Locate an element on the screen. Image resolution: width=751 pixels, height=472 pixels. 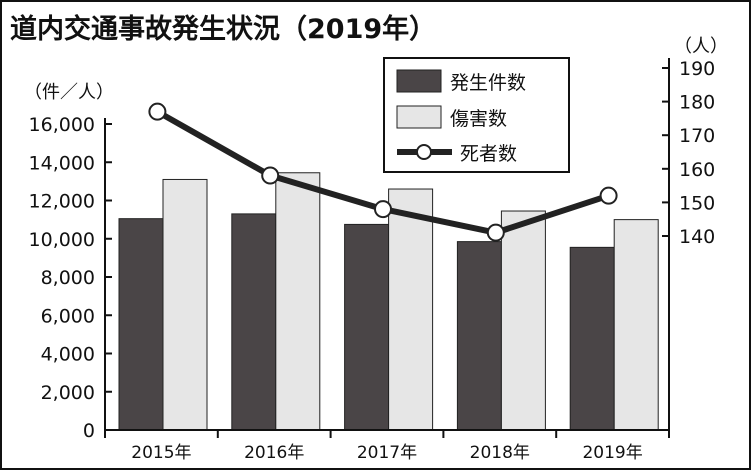
legend-label-injuries: 傷害数 is located at coordinates (478, 119).